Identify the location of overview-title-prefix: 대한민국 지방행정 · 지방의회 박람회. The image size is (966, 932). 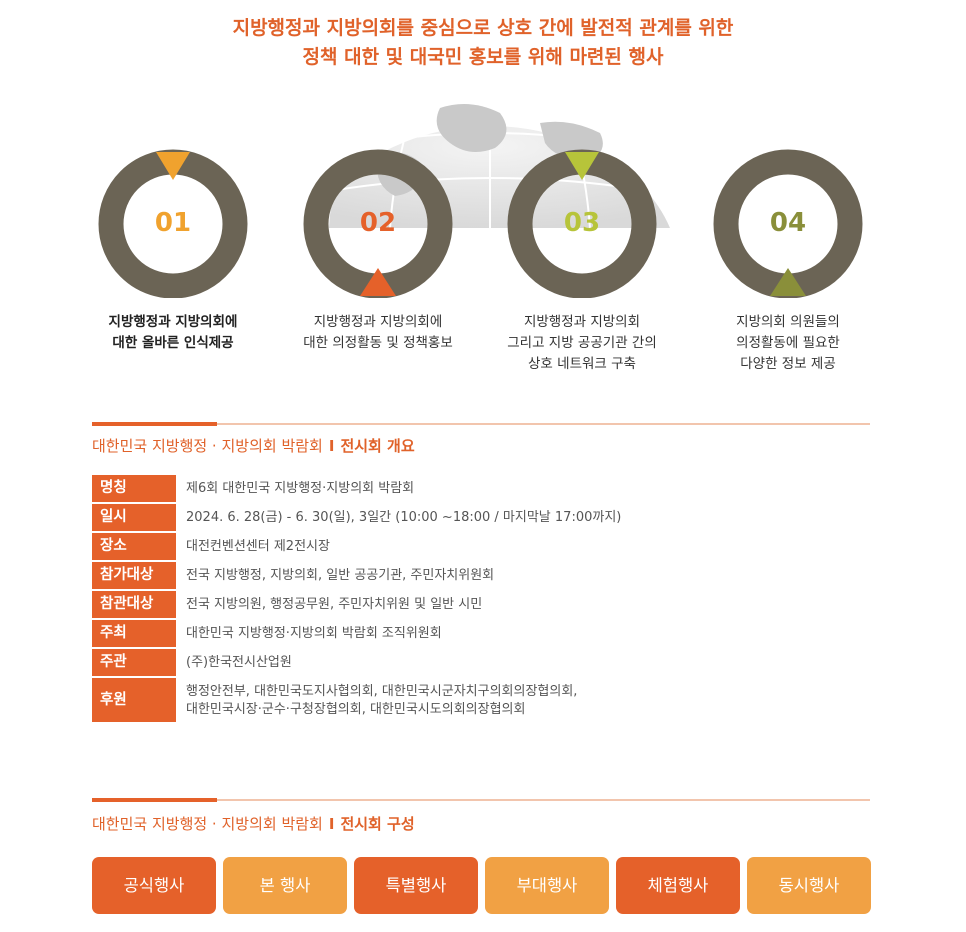
(207, 446).